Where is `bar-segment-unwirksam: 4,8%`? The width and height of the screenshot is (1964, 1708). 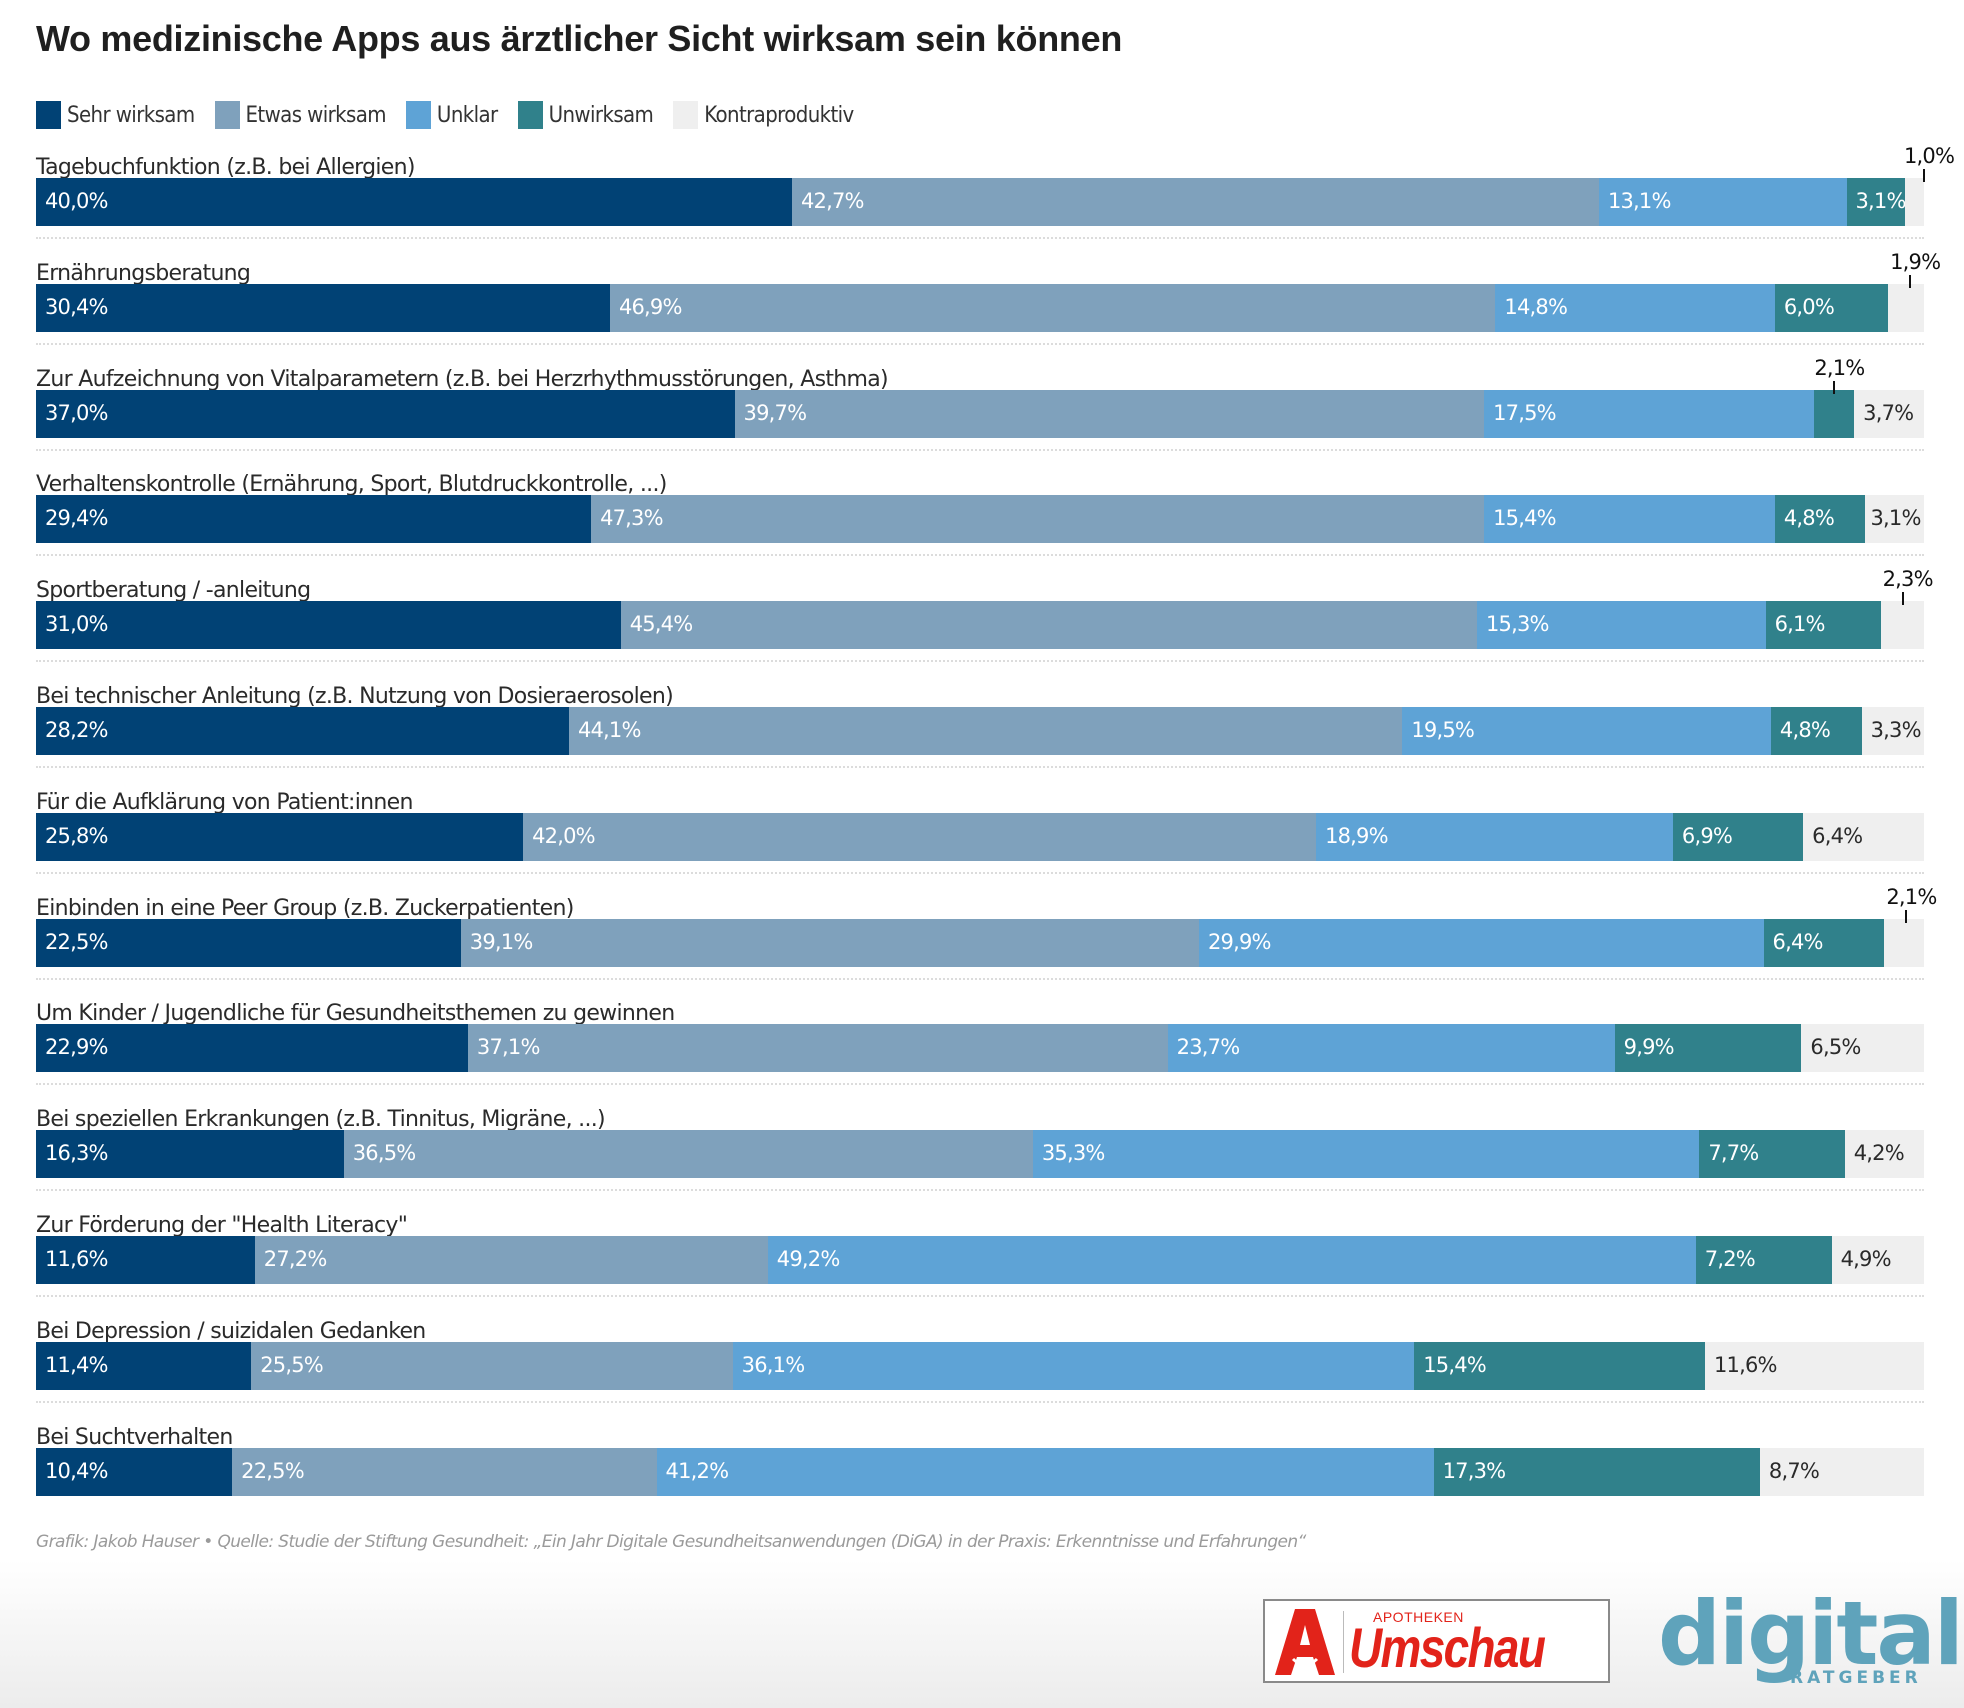 bar-segment-unwirksam: 4,8% is located at coordinates (1820, 519).